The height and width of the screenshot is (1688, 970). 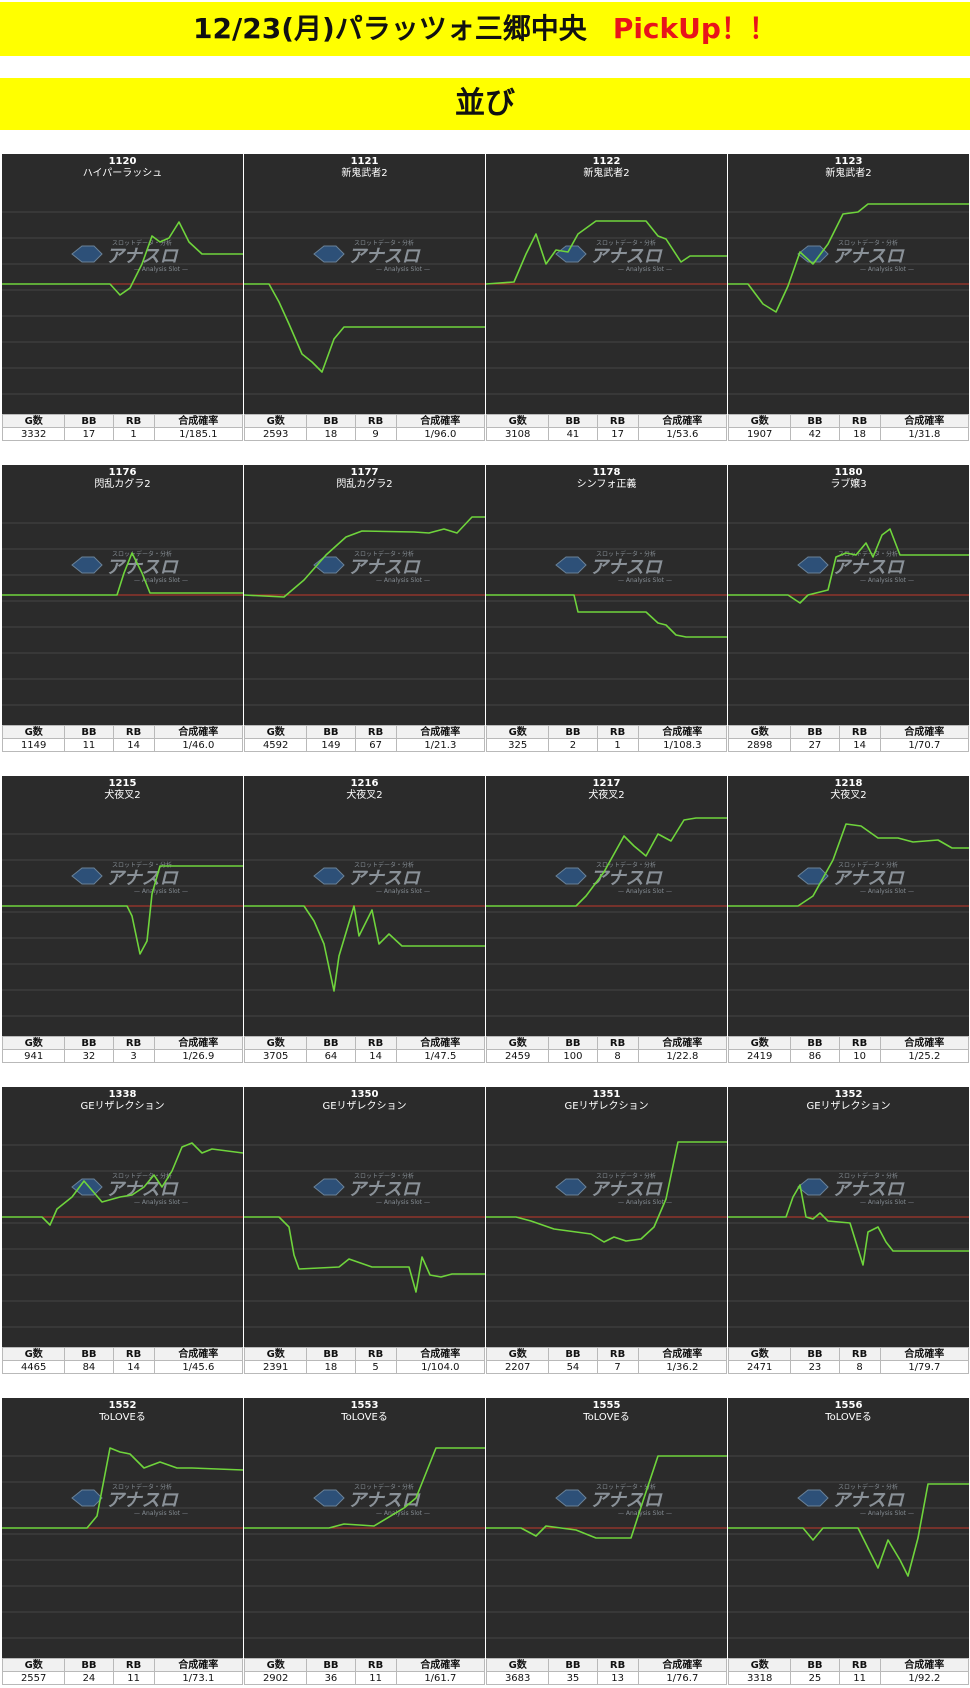 I want to click on machine-name: ラブ嬢3, so click(x=848, y=484).